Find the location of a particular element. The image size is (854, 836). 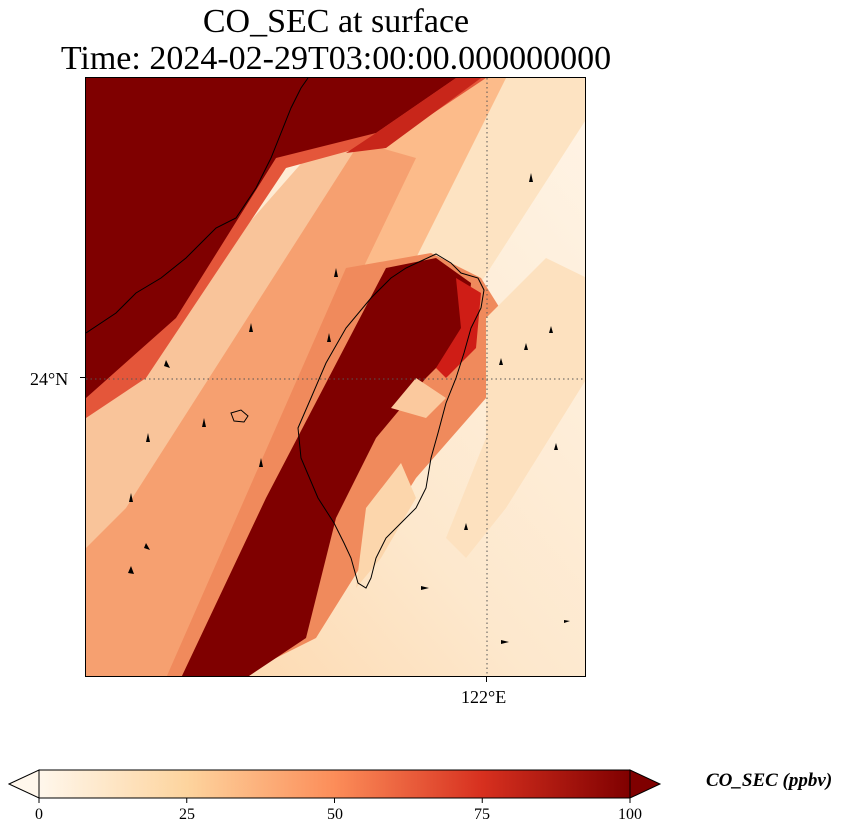

colorbar-tick-label: 25 is located at coordinates (187, 814).